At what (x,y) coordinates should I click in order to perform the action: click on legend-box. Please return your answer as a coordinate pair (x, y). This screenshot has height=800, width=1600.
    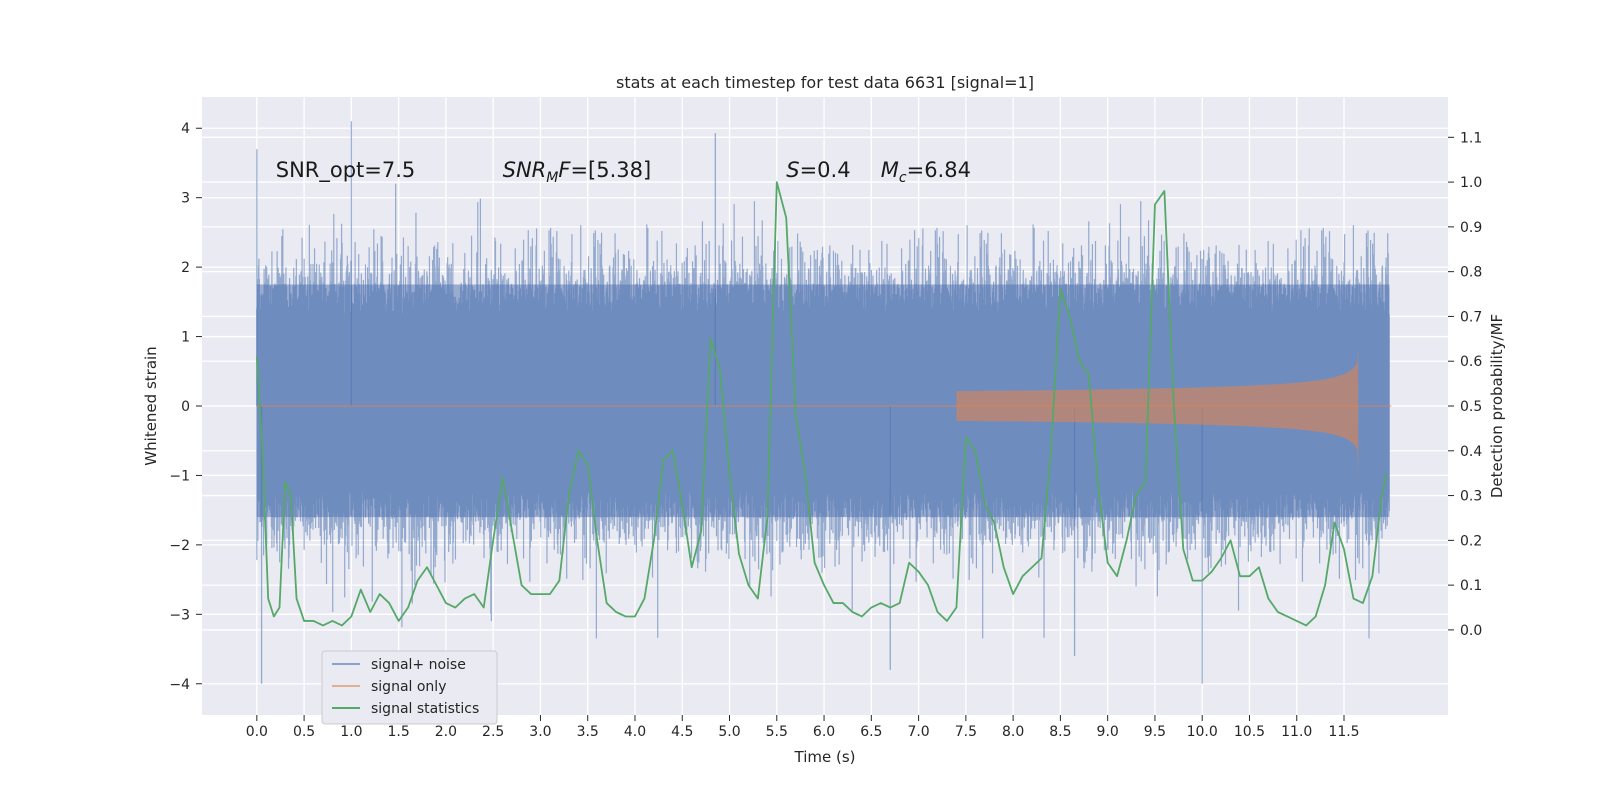
    Looking at the image, I should click on (409, 687).